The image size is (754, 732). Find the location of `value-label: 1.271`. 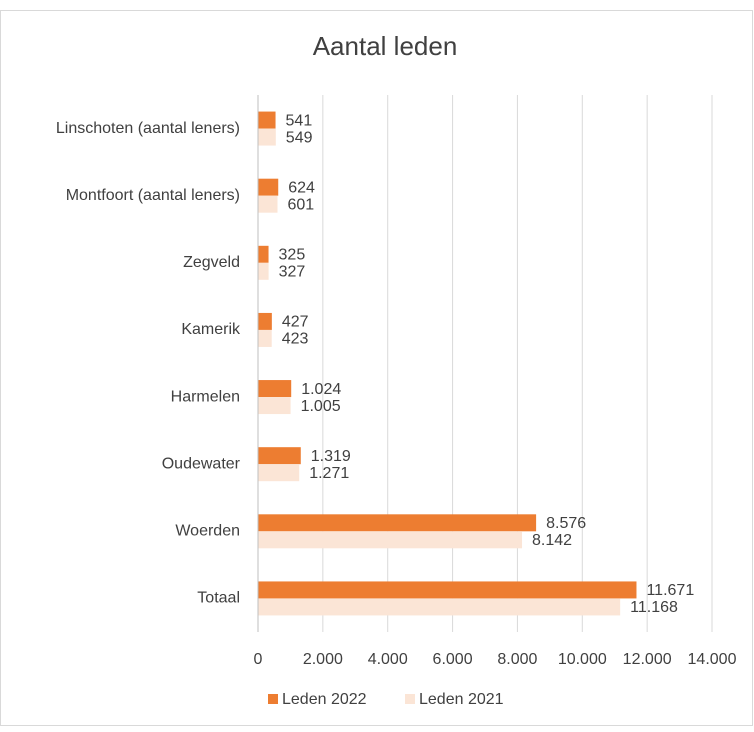

value-label: 1.271 is located at coordinates (329, 473).